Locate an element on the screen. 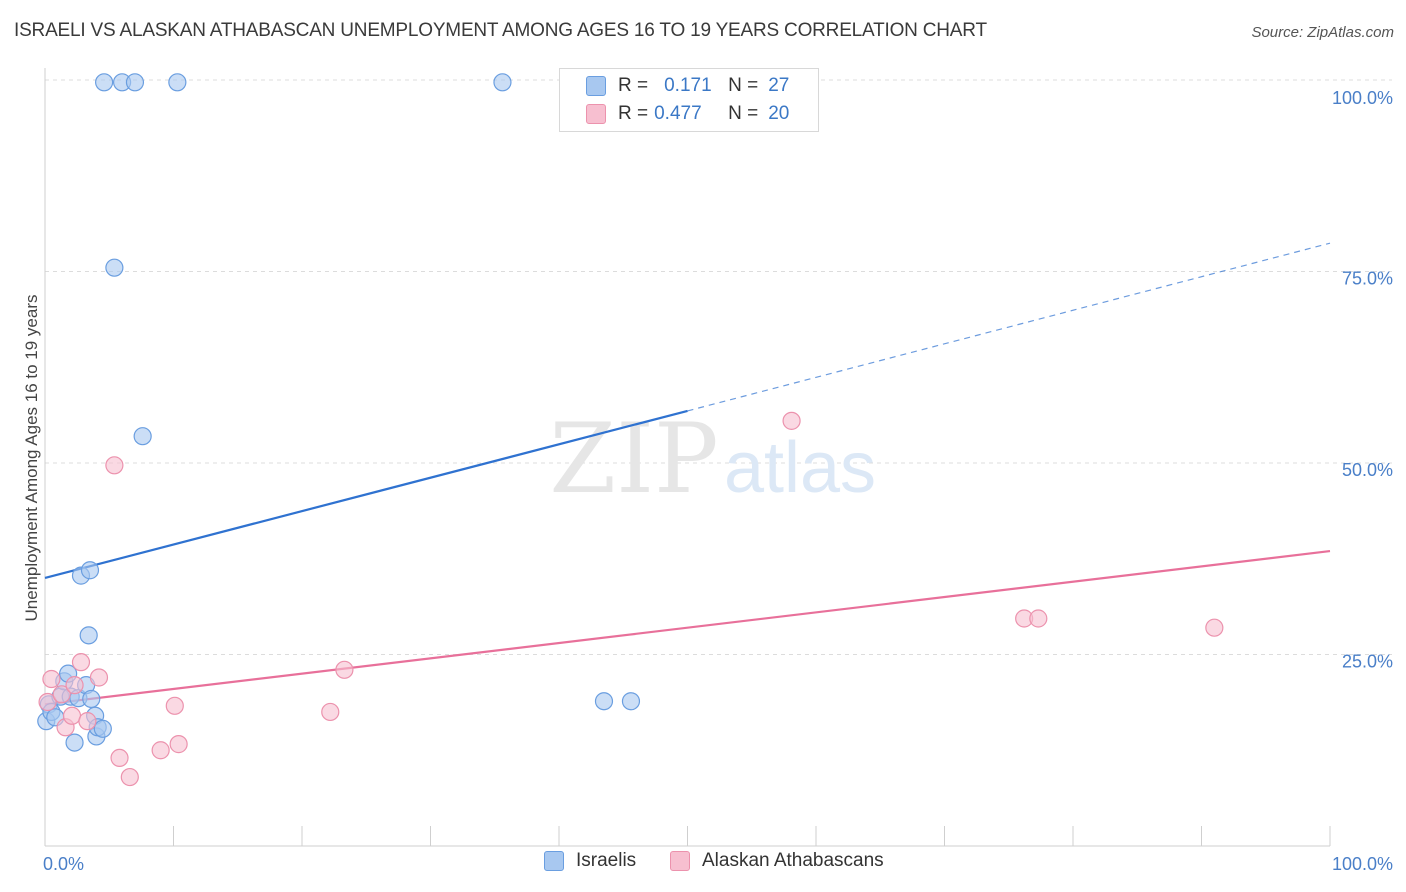  israelis-trend-line is located at coordinates (366, 494).